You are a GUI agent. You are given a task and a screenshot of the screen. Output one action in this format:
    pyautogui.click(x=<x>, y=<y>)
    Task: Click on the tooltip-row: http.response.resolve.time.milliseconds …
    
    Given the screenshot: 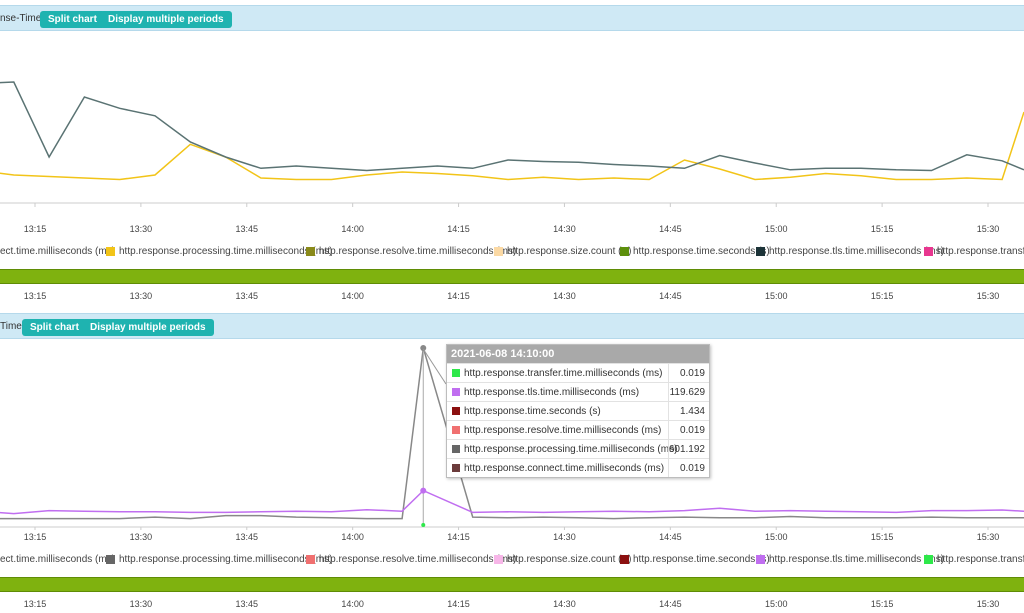 What is the action you would take?
    pyautogui.click(x=578, y=429)
    